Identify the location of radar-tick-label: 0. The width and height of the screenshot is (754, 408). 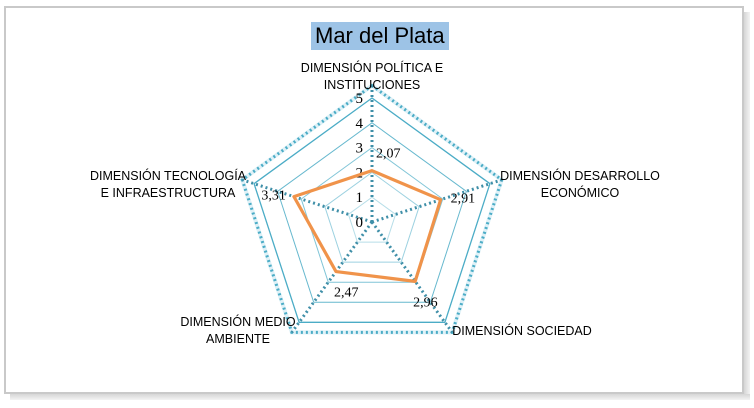
(360, 223).